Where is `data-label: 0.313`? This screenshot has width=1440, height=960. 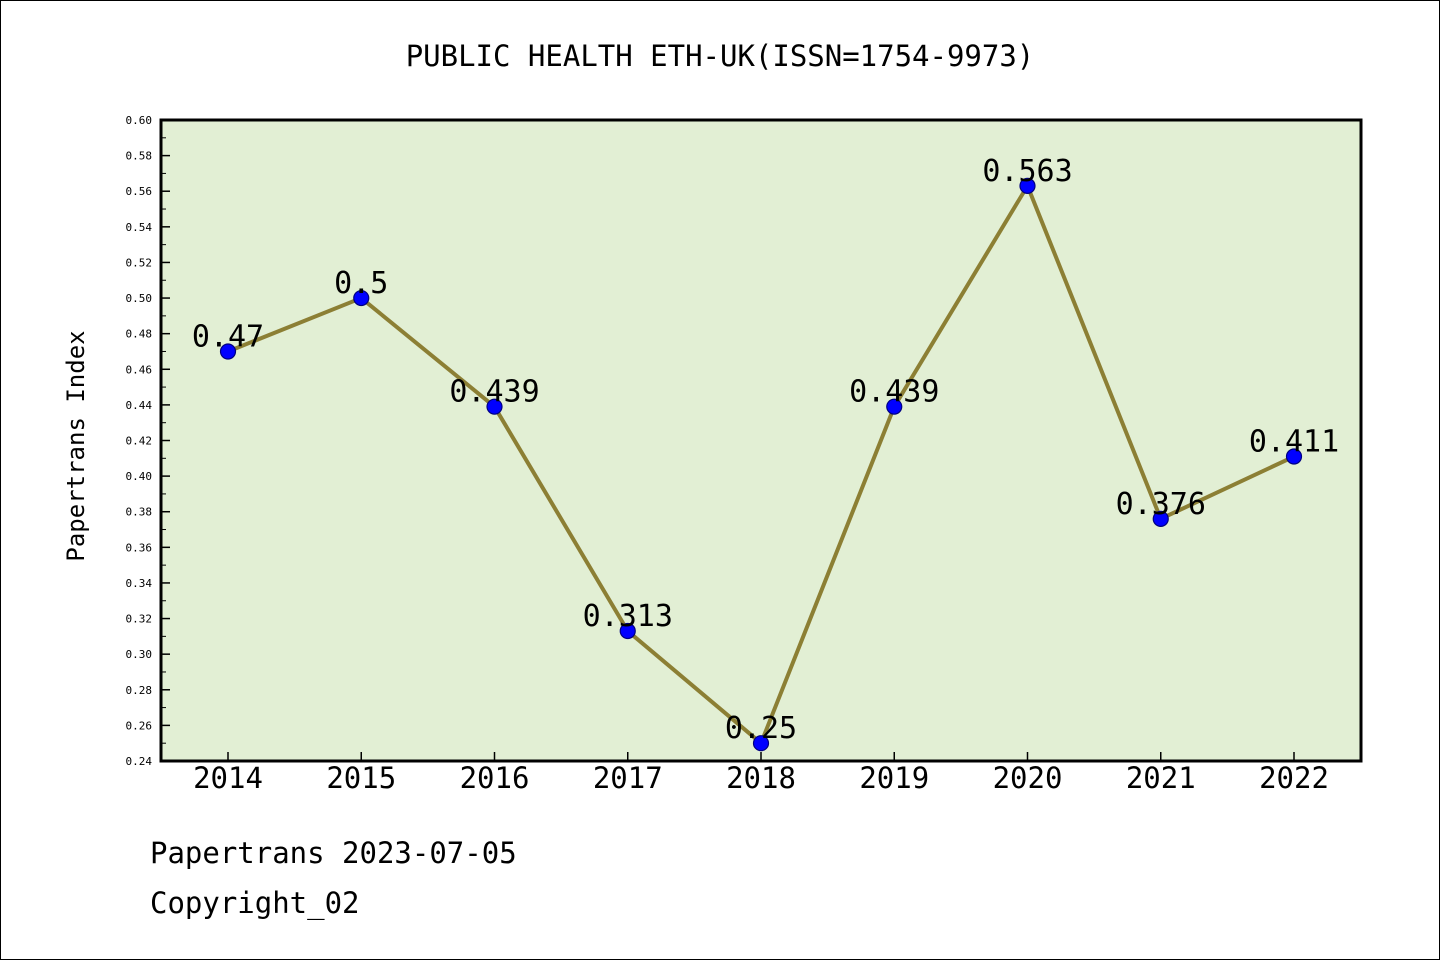
data-label: 0.313 is located at coordinates (628, 616).